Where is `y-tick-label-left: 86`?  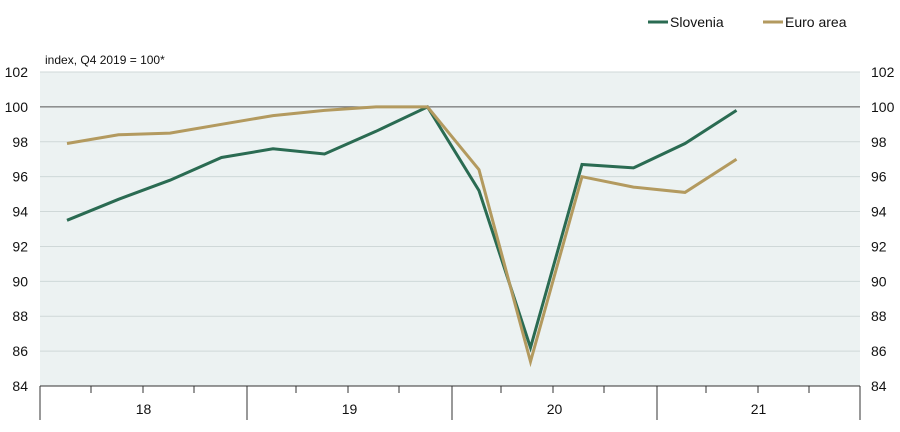
y-tick-label-left: 86 is located at coordinates (20, 351).